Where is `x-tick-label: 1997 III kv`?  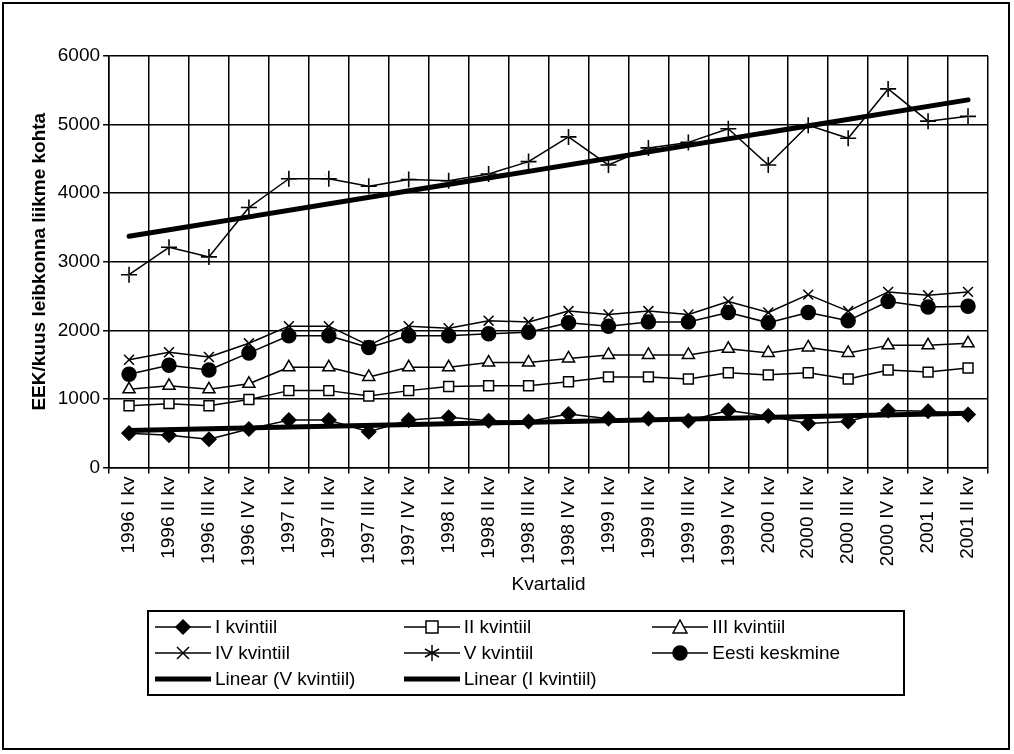
x-tick-label: 1997 III kv is located at coordinates (367, 520).